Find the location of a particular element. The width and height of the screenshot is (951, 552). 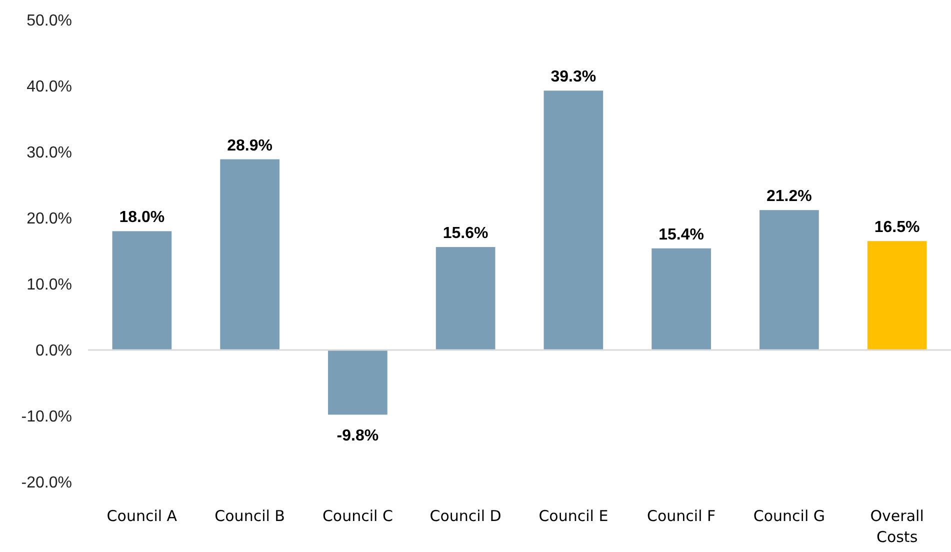

x-tick-label: Overall Costs is located at coordinates (897, 526).